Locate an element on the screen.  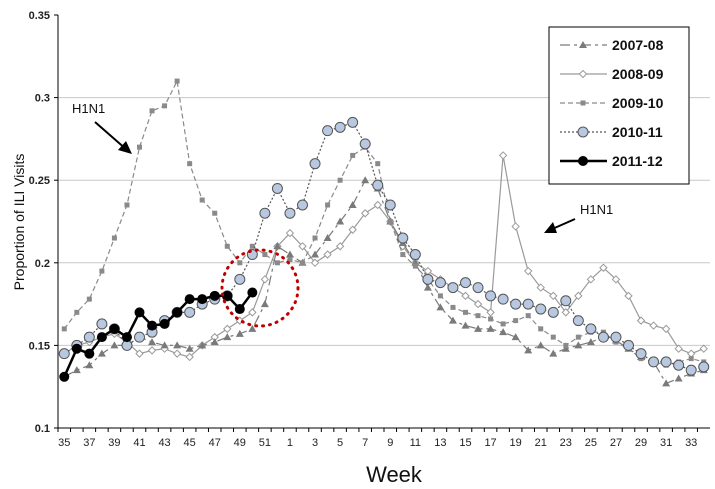
x-tick-label: 13 is located at coordinates (440, 443).